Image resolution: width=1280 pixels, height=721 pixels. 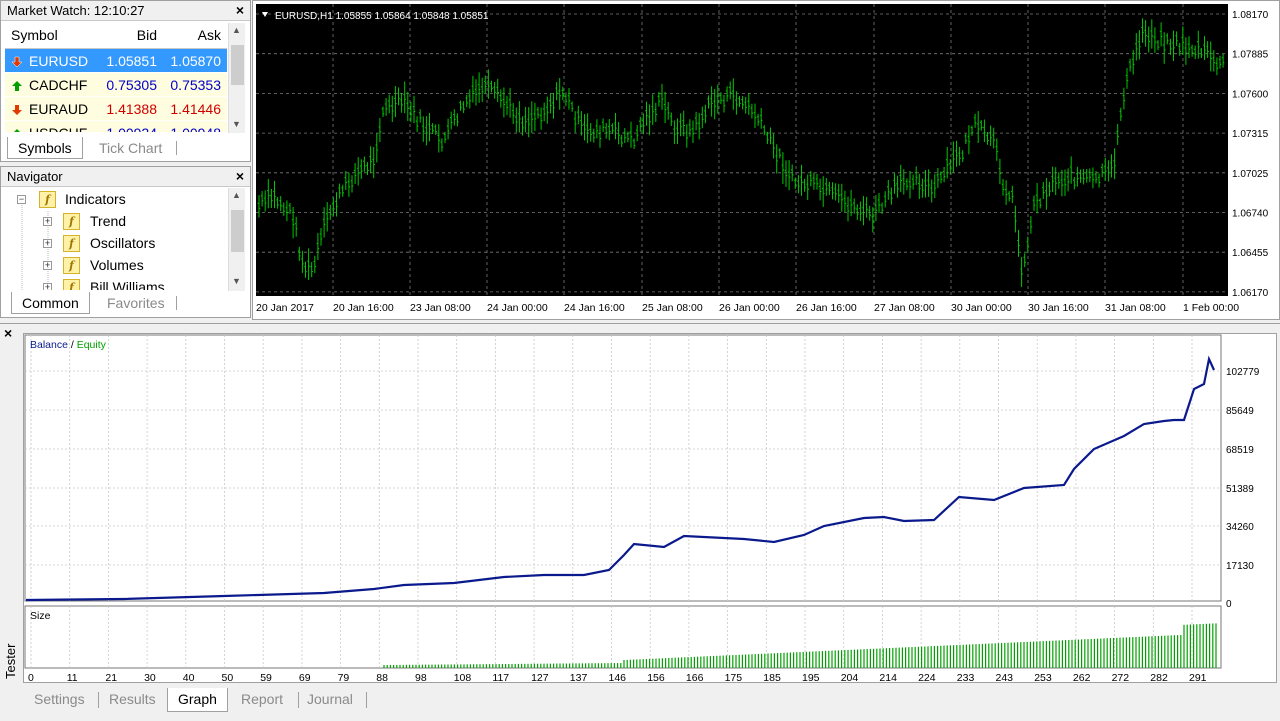 What do you see at coordinates (116, 85) in the screenshot?
I see `market-watch-row-cadchf: CADCHF 0.75305 0.75353` at bounding box center [116, 85].